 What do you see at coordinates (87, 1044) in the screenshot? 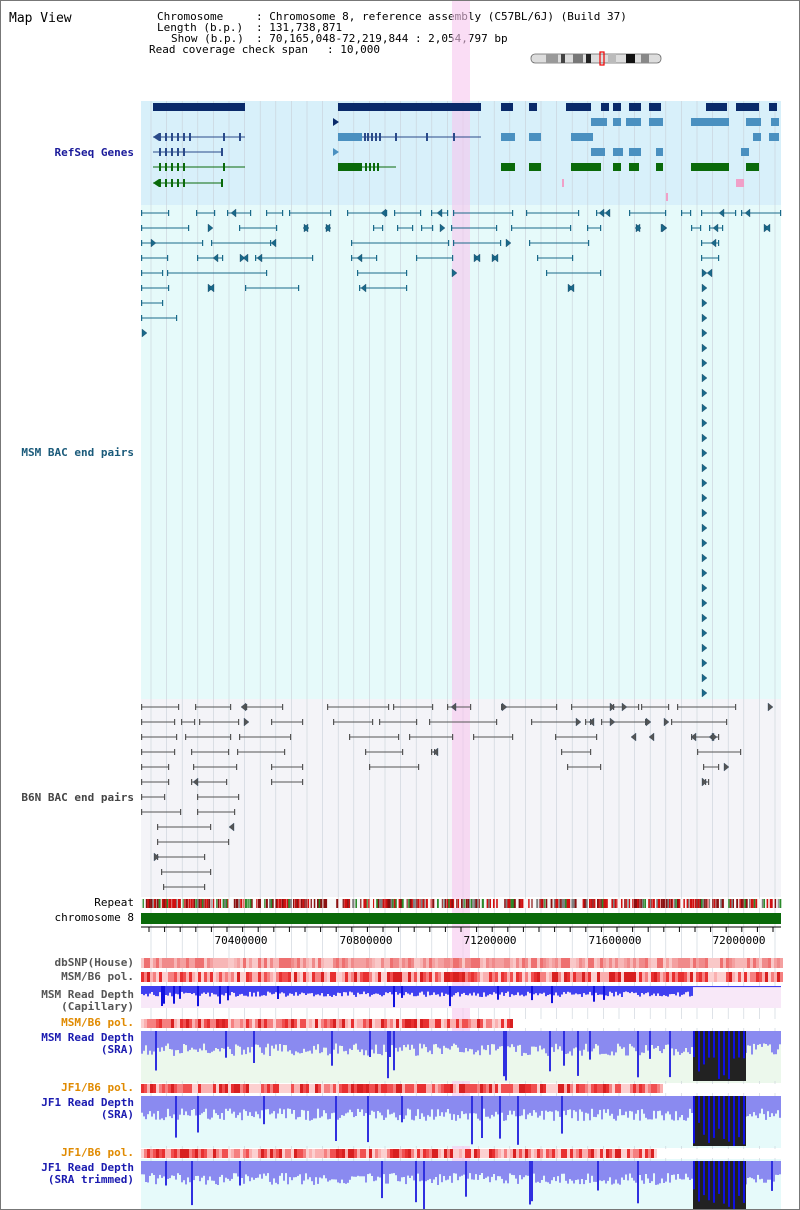
I see `msm-depth-sra-label: MSM Read Depth (SRA)` at bounding box center [87, 1044].